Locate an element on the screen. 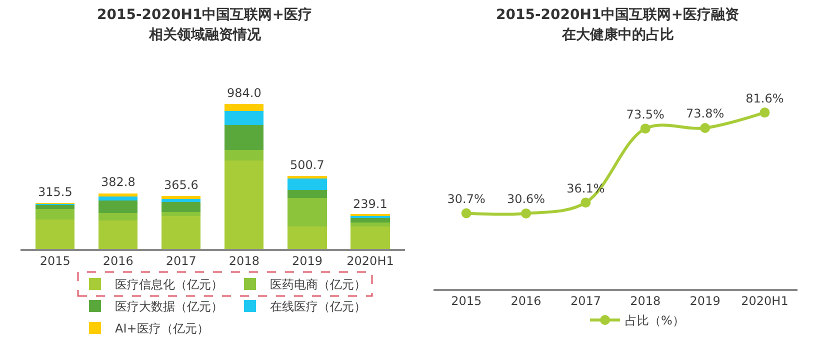  annotation: 382.8 is located at coordinates (118, 182).